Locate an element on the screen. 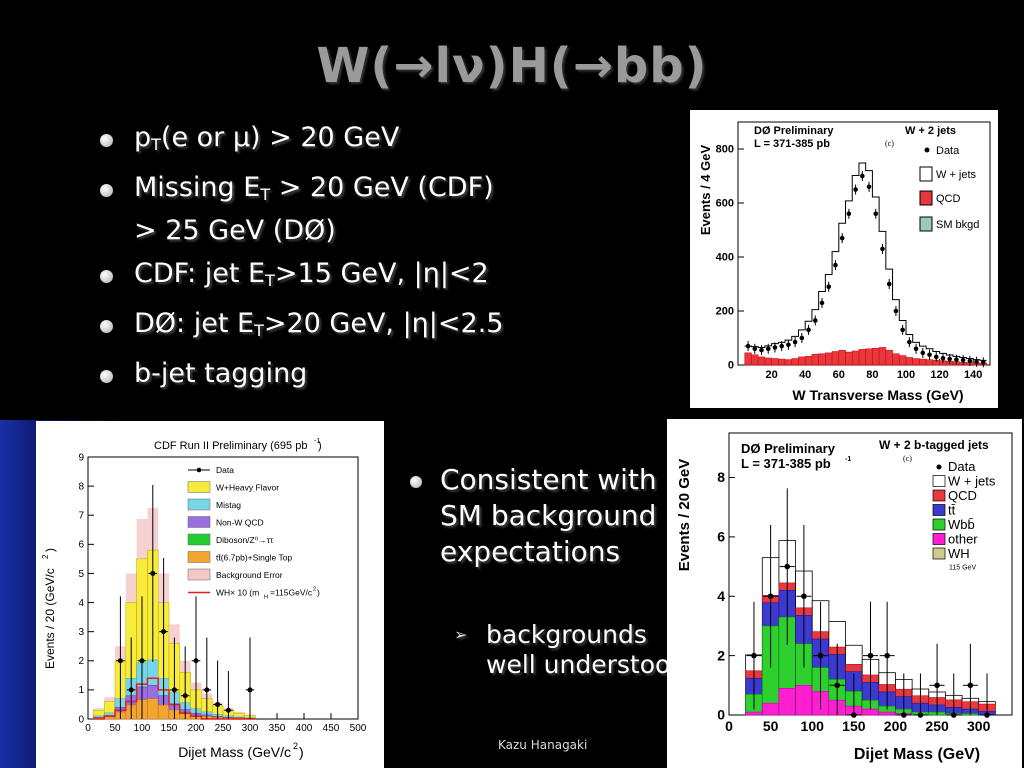 The image size is (1024, 768). y-tick-label: 9 is located at coordinates (81, 457).